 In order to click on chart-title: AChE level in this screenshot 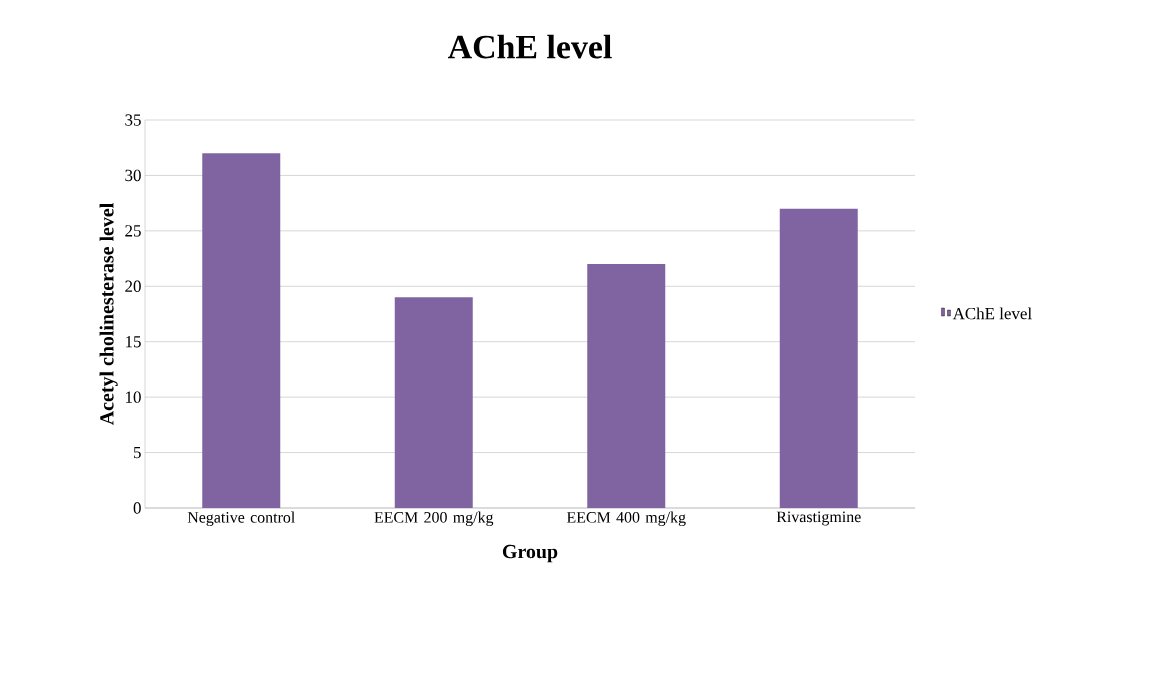, I will do `click(530, 46)`.